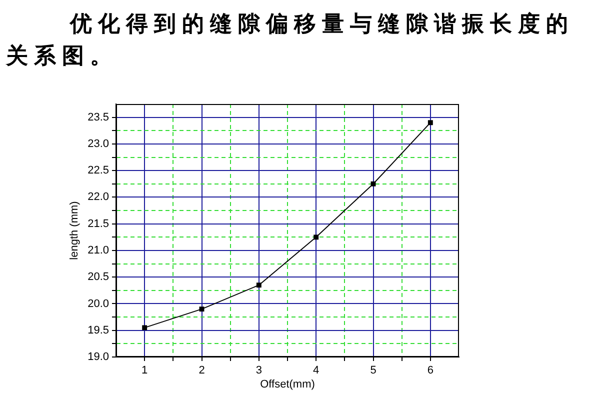 Image resolution: width=590 pixels, height=400 pixels. I want to click on y-axis-title: length (mm), so click(74, 230).